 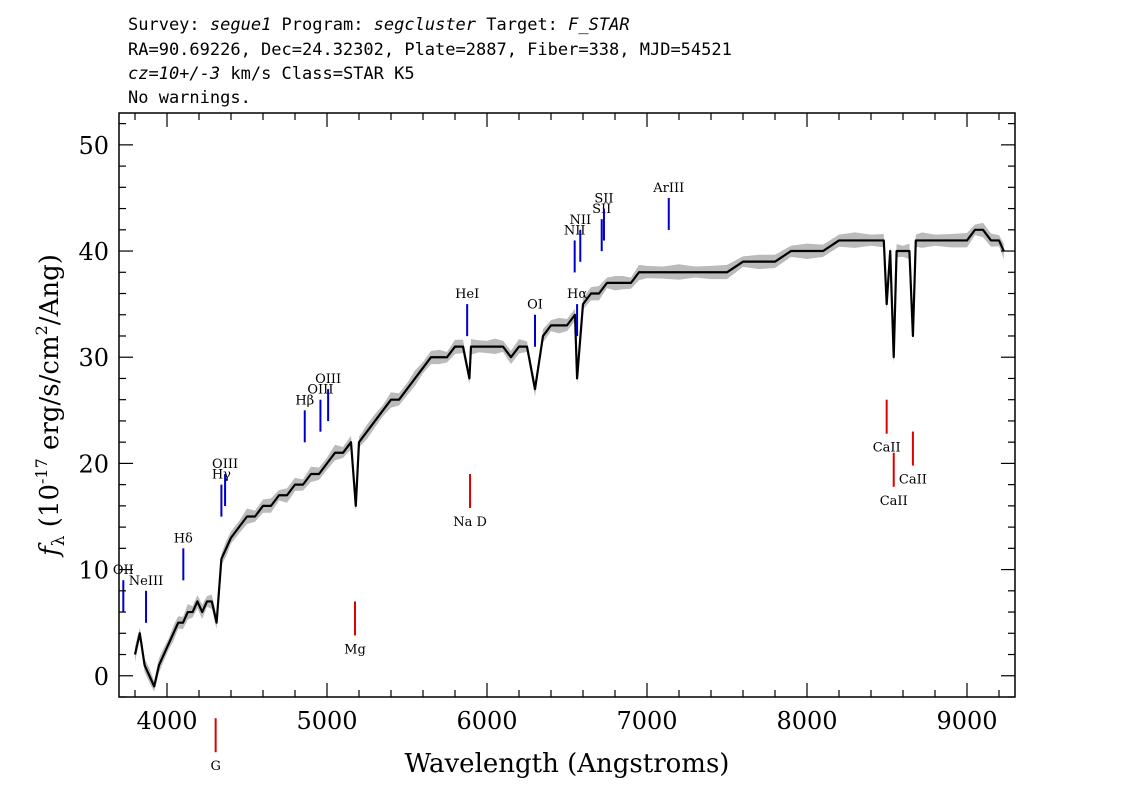 What do you see at coordinates (326, 721) in the screenshot?
I see `x-tick-label: 5000` at bounding box center [326, 721].